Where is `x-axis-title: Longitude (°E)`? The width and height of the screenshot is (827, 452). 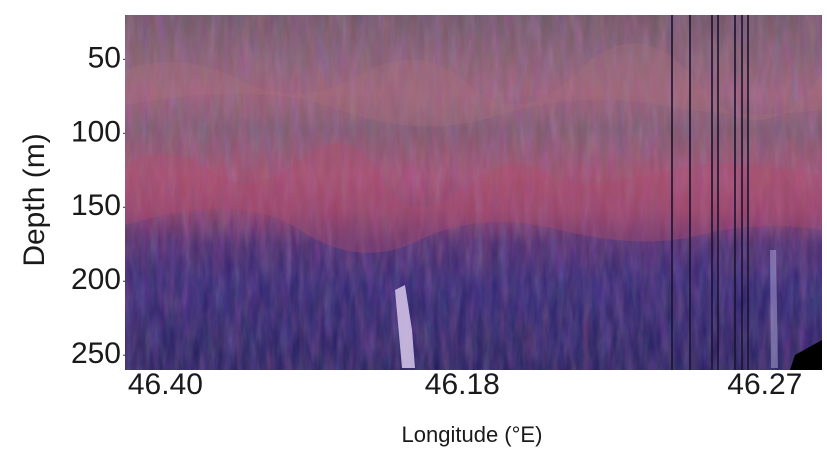
x-axis-title: Longitude (°E) is located at coordinates (472, 434).